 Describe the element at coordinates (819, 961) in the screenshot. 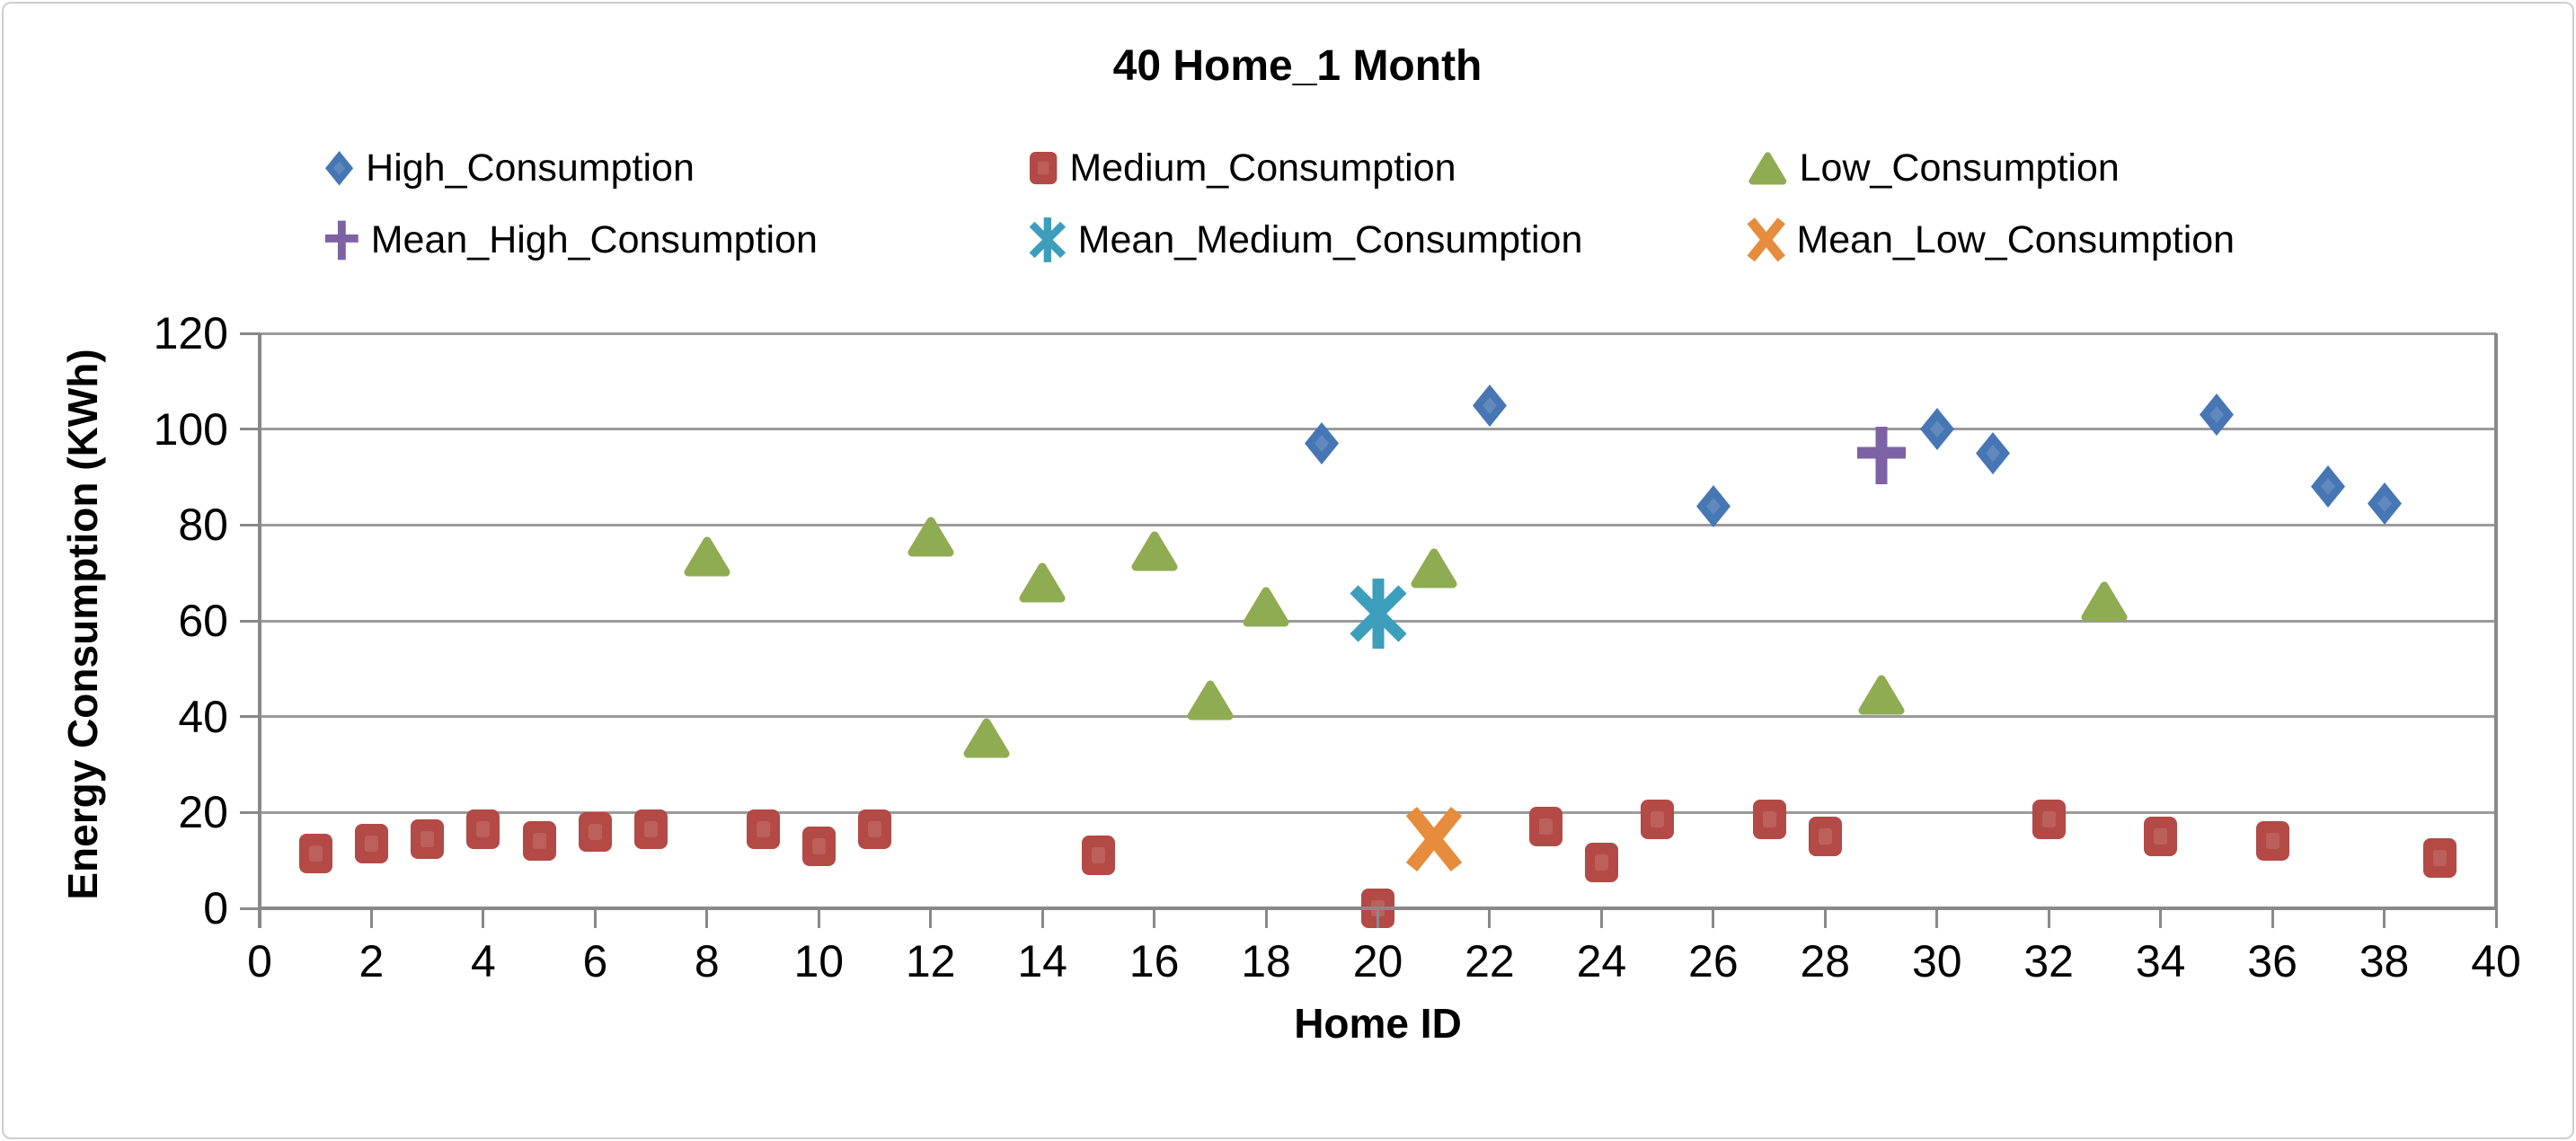

I see `x-tick-label: 10` at that location.